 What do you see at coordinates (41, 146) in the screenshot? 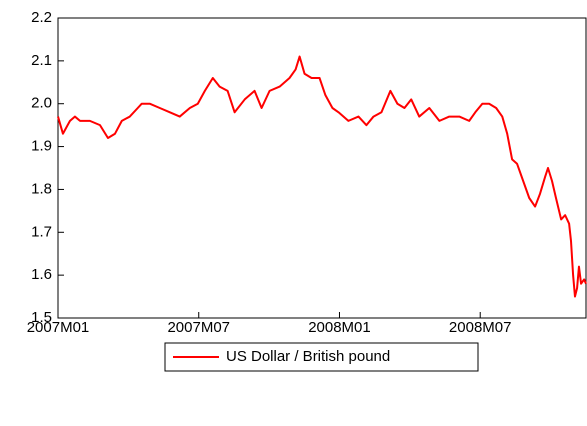
I see `y-tick-label: 1.9` at bounding box center [41, 146].